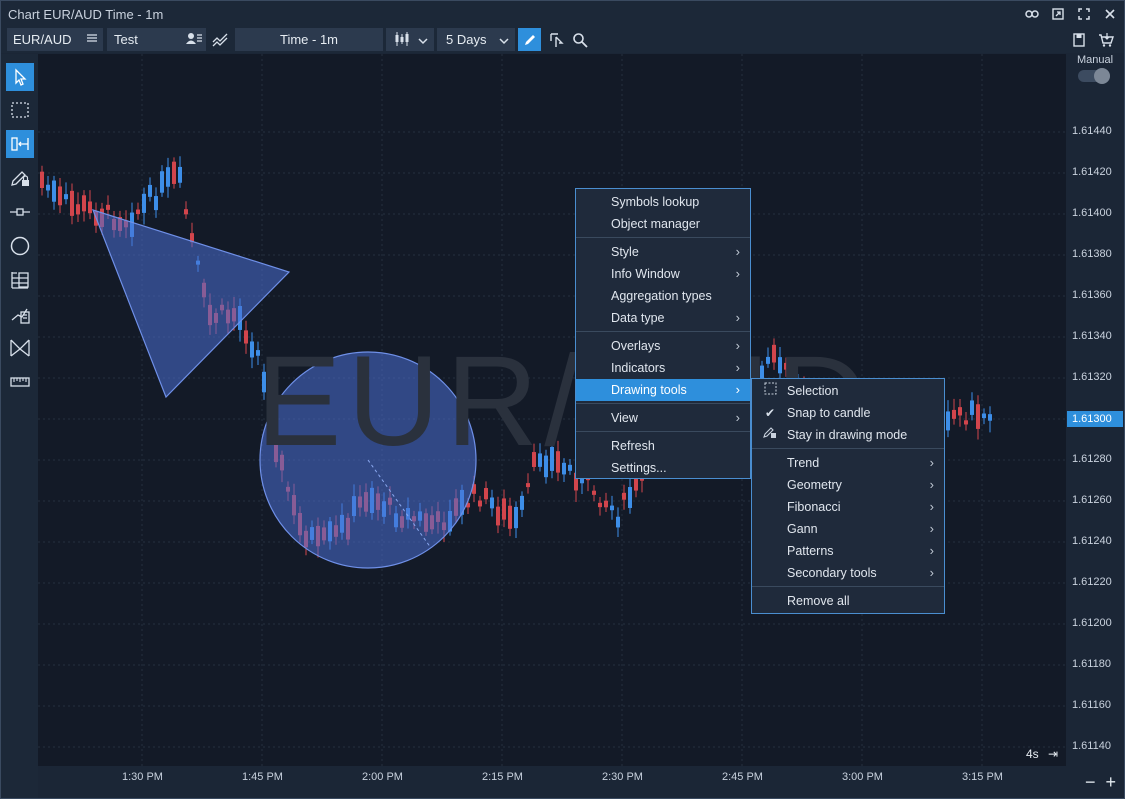  I want to click on price-label: 1.61260, so click(1092, 500).